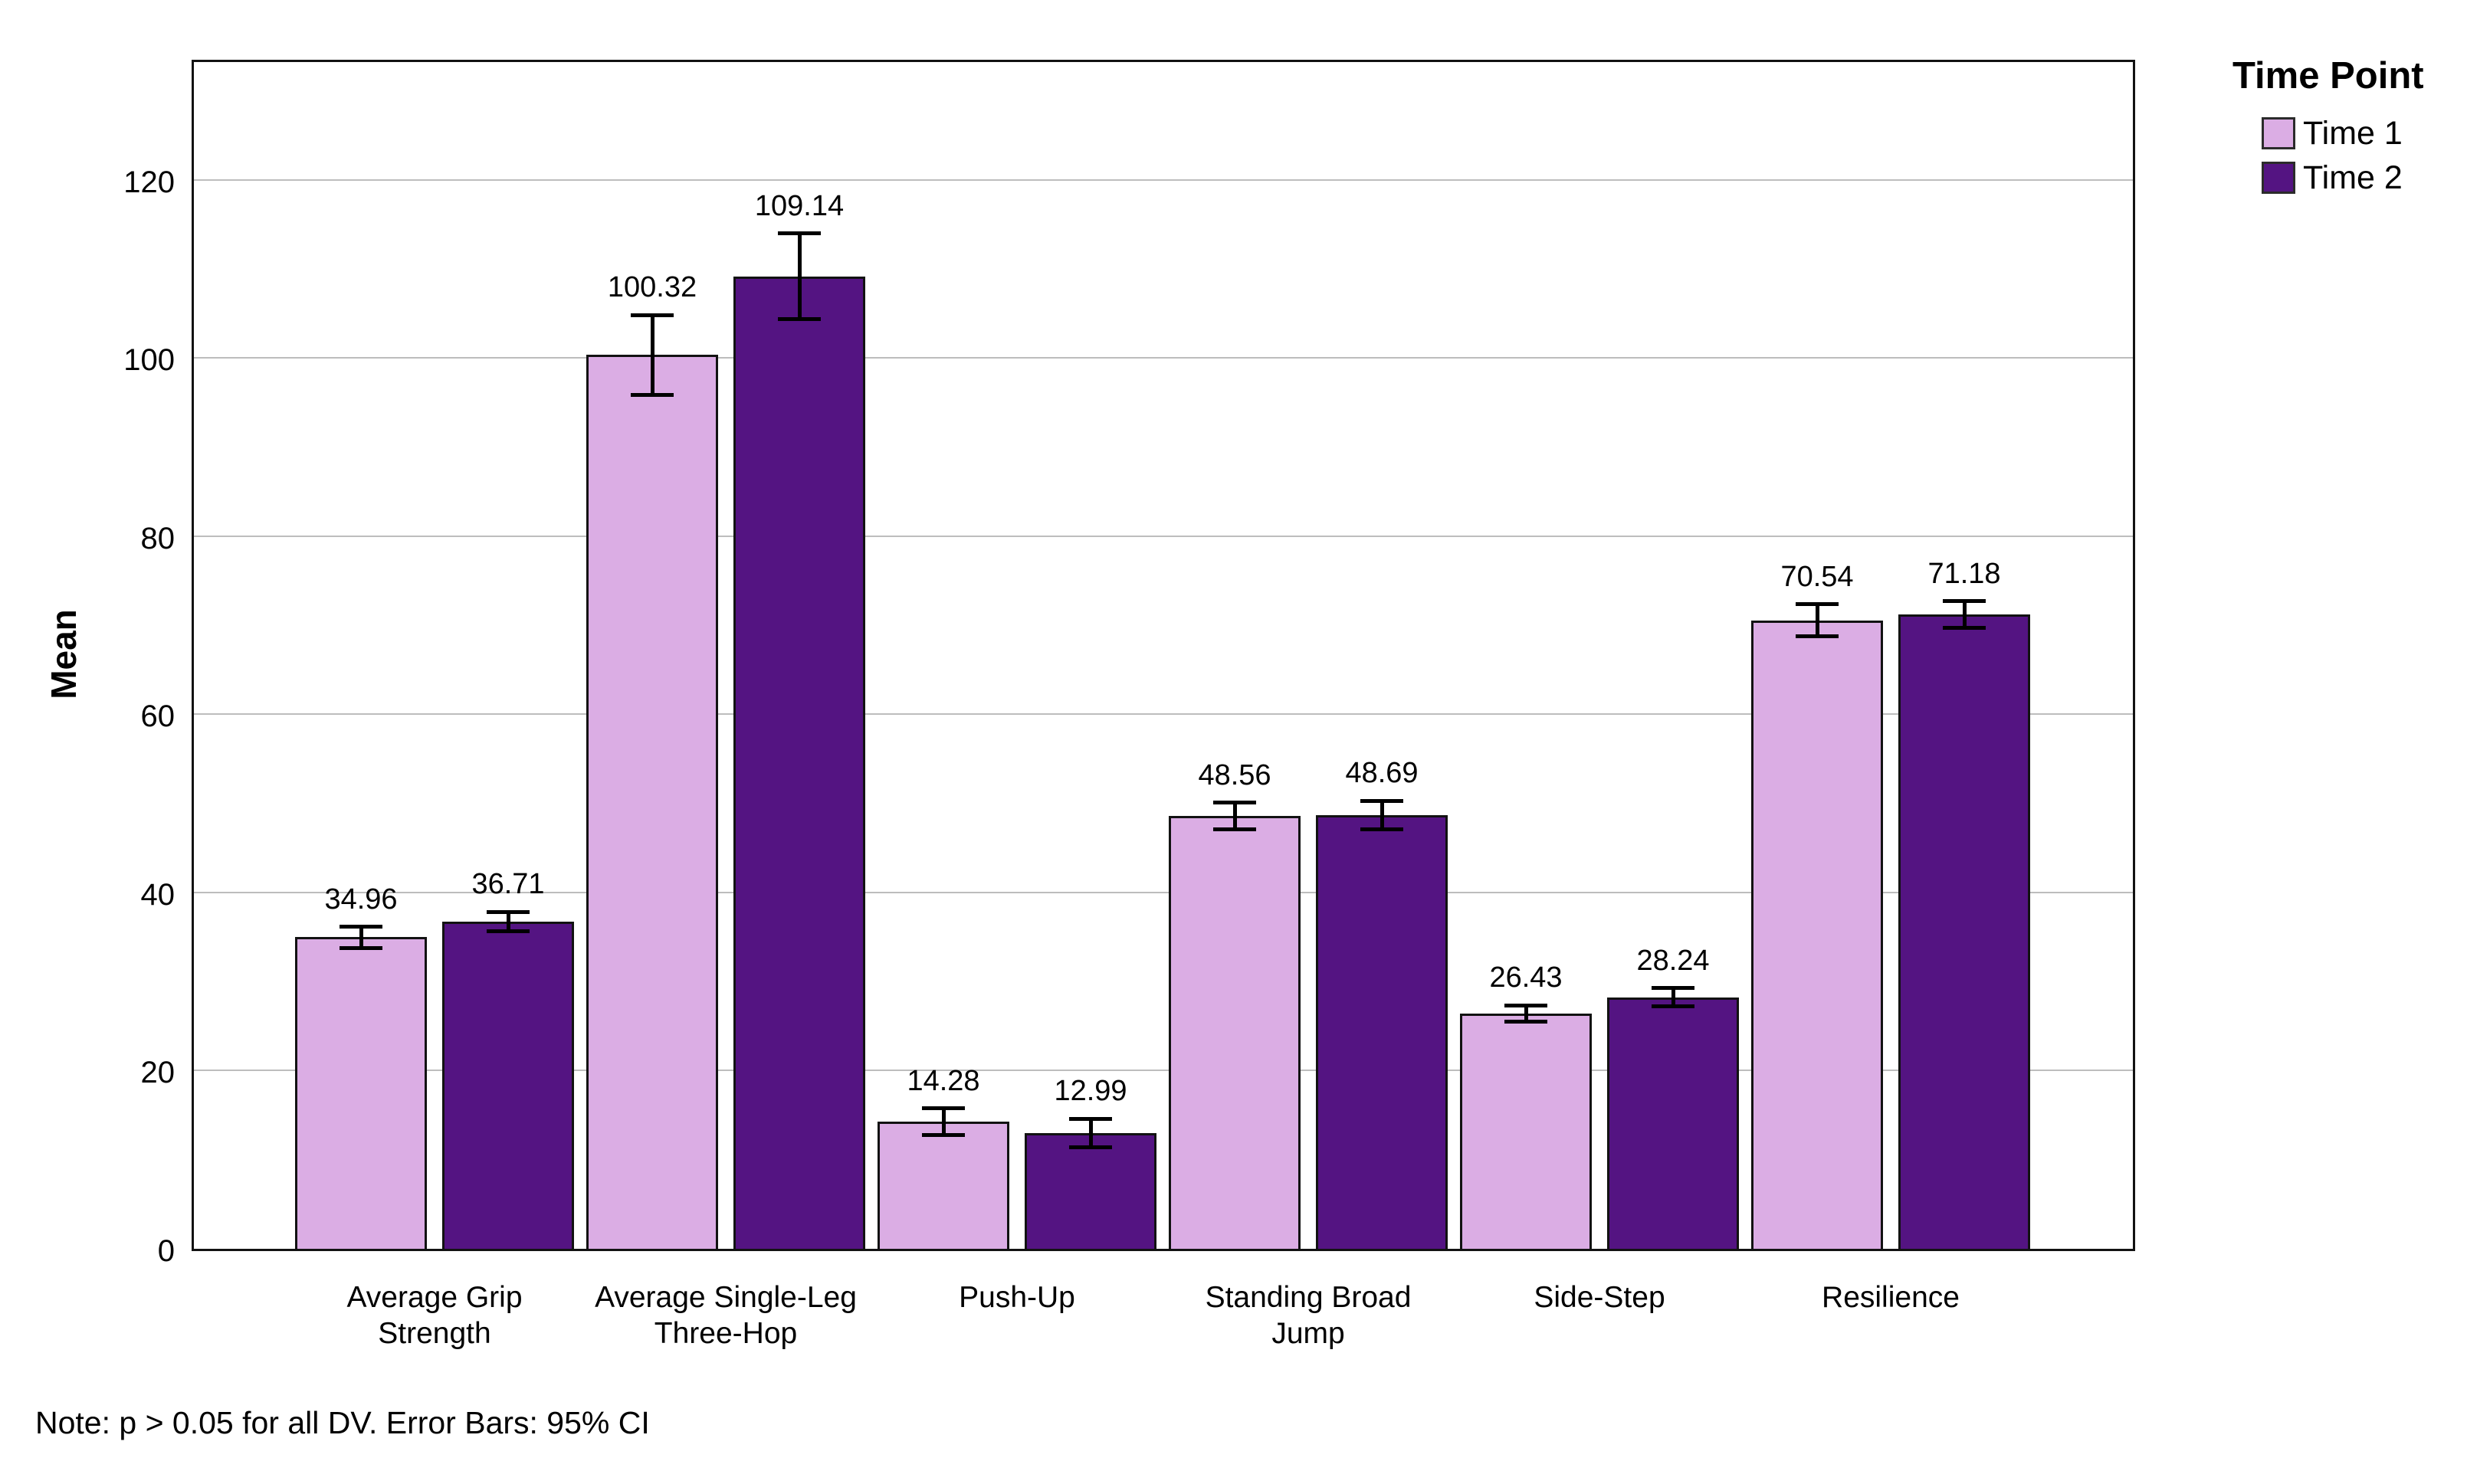 Image resolution: width=2467 pixels, height=1484 pixels. What do you see at coordinates (434, 1315) in the screenshot?
I see `x-category-label: Average Grip Strength` at bounding box center [434, 1315].